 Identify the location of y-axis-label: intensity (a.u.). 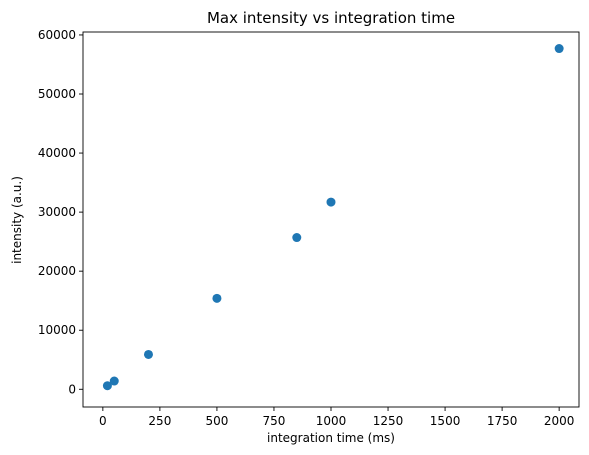
(17, 220).